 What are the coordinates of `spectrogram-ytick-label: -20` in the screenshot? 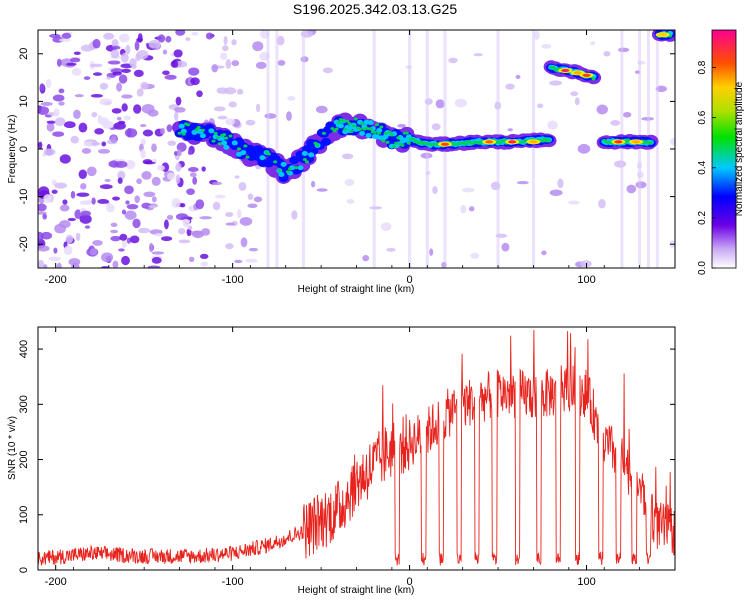 It's located at (24, 244).